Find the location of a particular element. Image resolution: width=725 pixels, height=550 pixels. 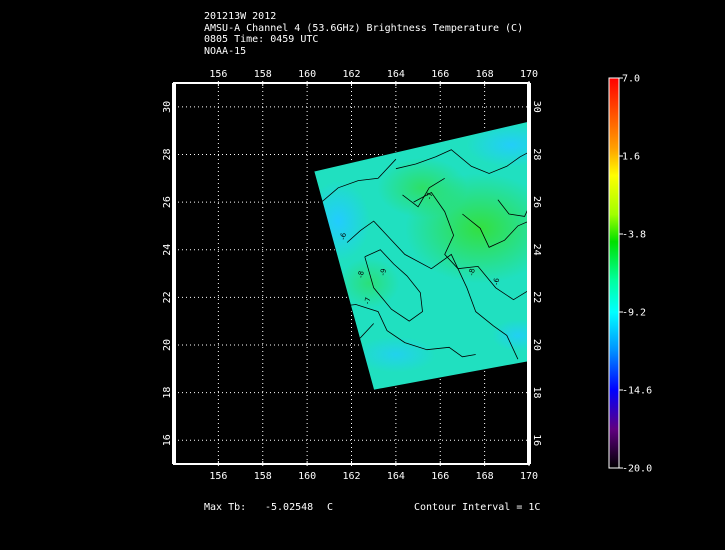

contour-interval: Contour Interval = 1C is located at coordinates (477, 507).